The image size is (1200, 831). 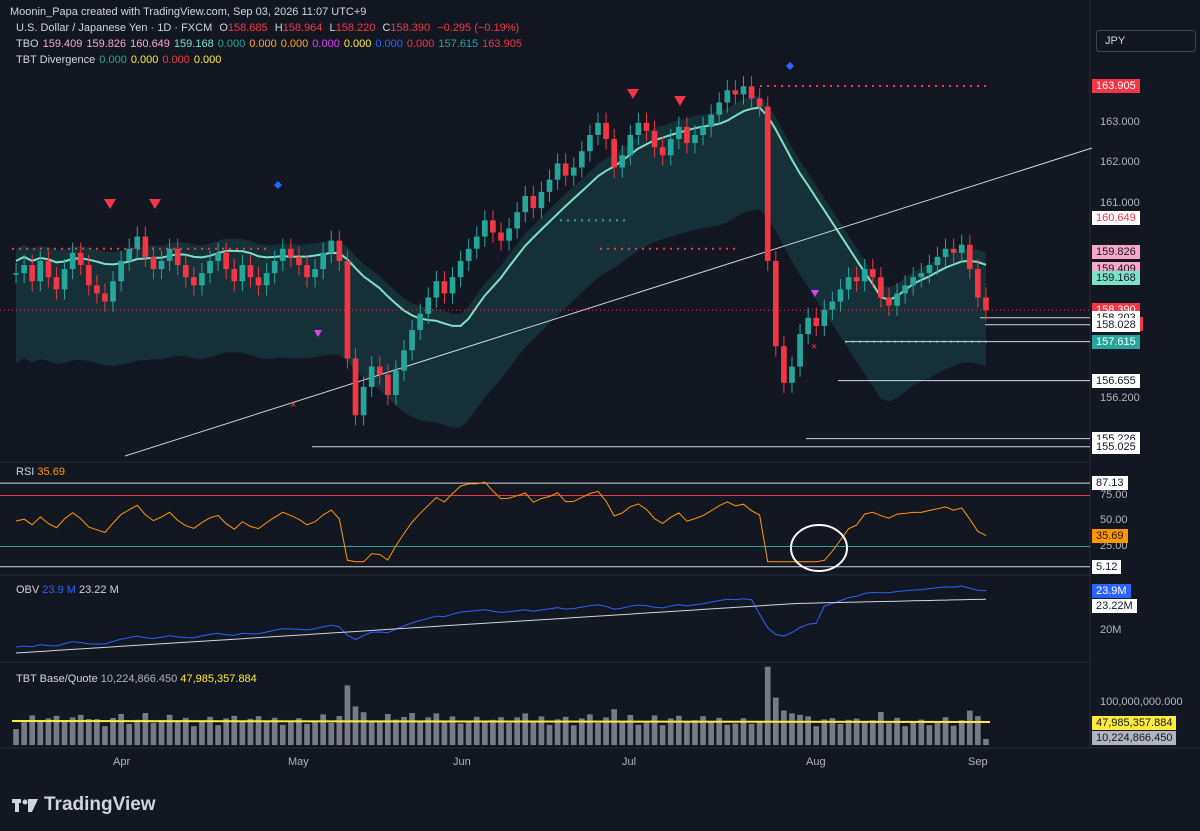 I want to click on price-axis-tick: 156.200, so click(x=1120, y=398).